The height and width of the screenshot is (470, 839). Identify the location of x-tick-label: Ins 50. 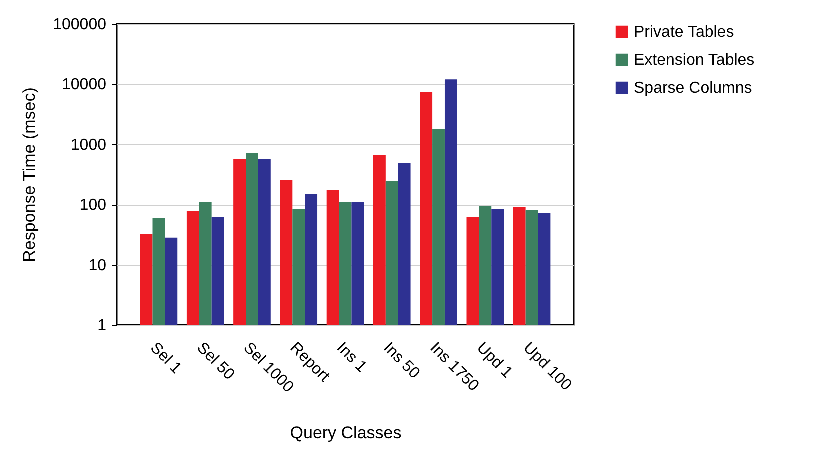
(402, 361).